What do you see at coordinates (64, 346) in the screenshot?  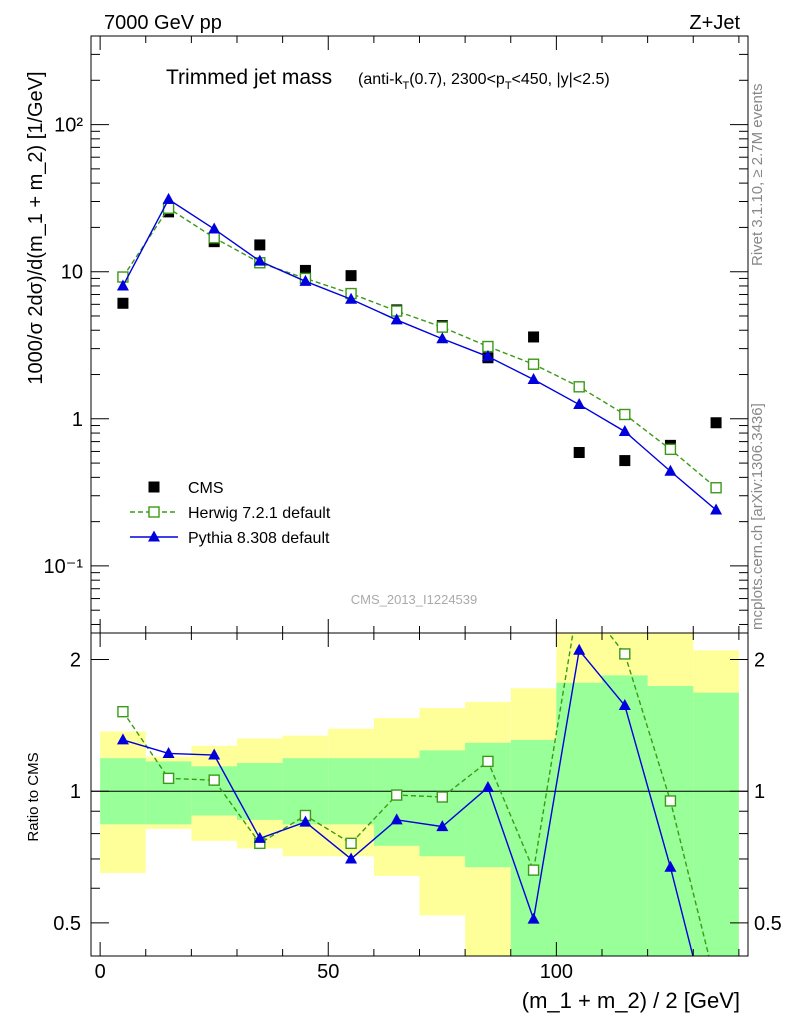 I see `main-tick-labels: 10⁻¹ 1 10 10²` at bounding box center [64, 346].